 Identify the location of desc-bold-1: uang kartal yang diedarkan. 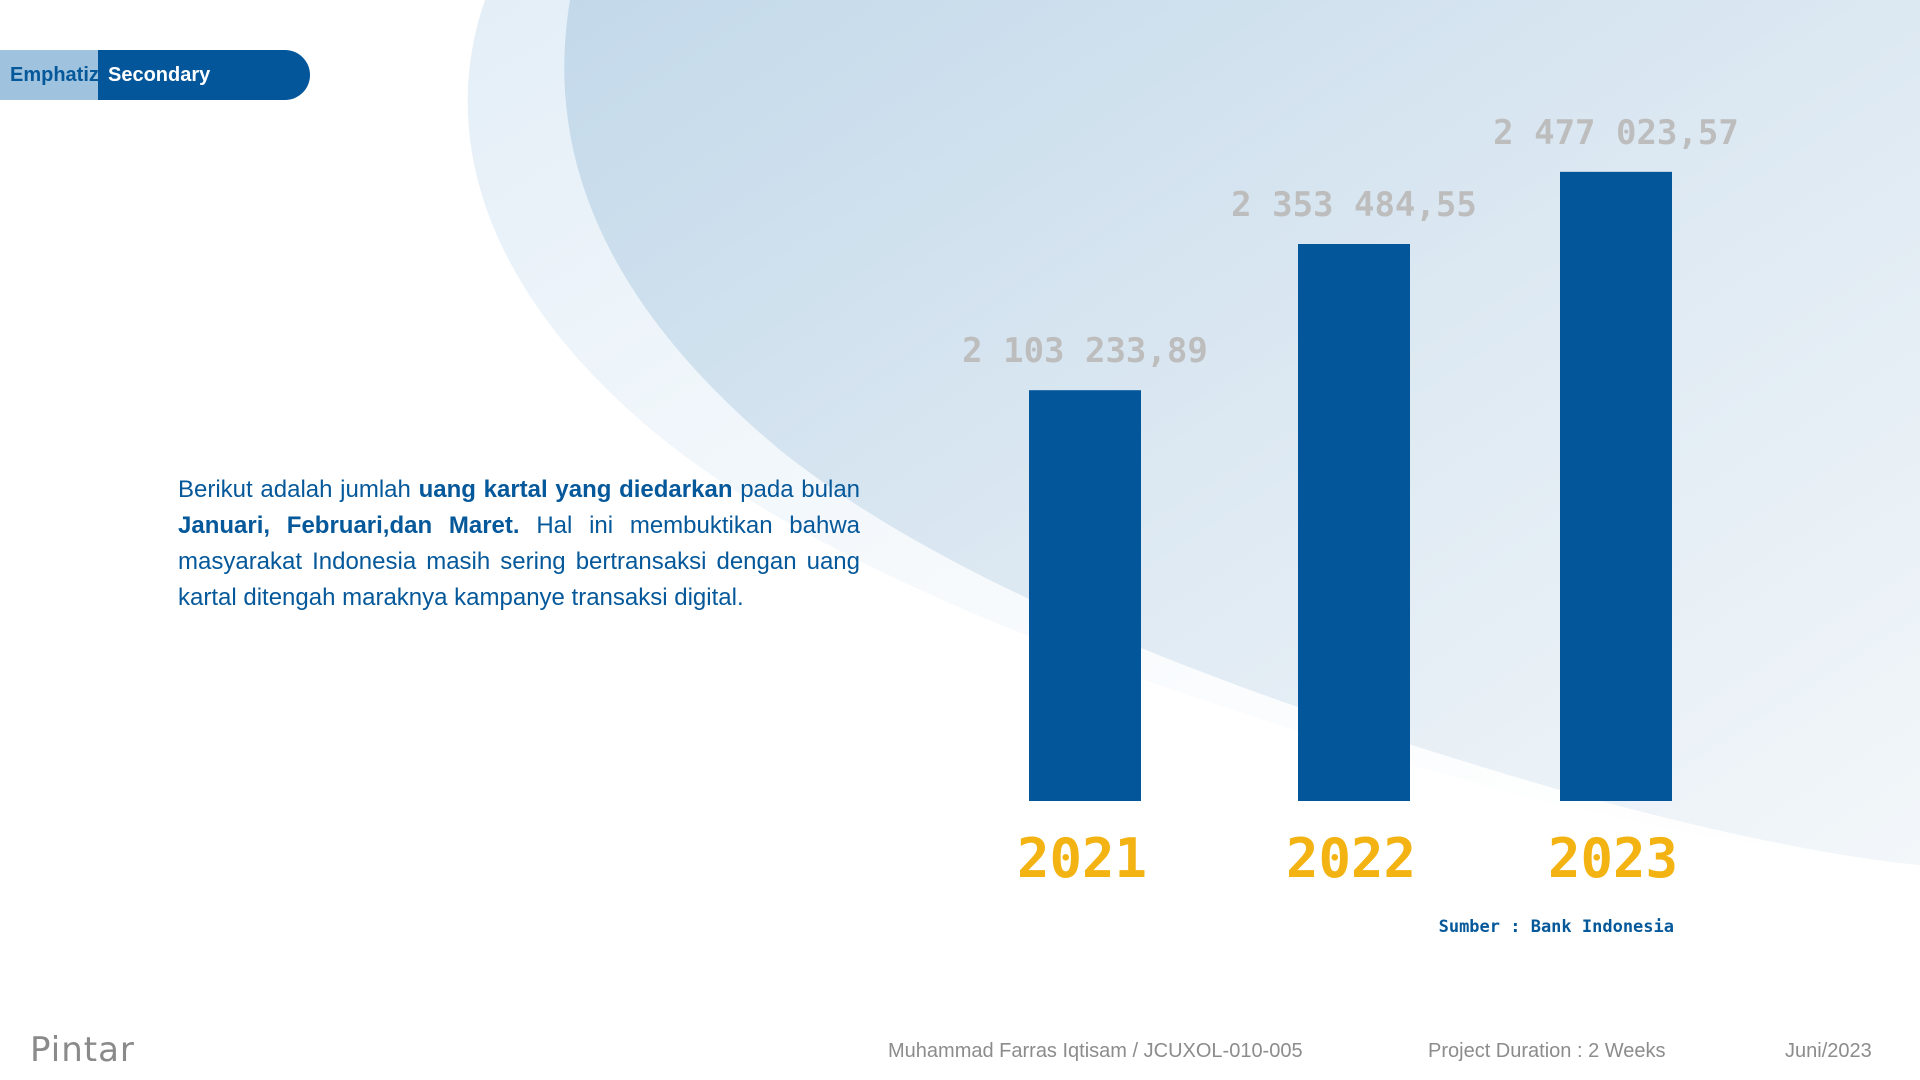
(575, 489).